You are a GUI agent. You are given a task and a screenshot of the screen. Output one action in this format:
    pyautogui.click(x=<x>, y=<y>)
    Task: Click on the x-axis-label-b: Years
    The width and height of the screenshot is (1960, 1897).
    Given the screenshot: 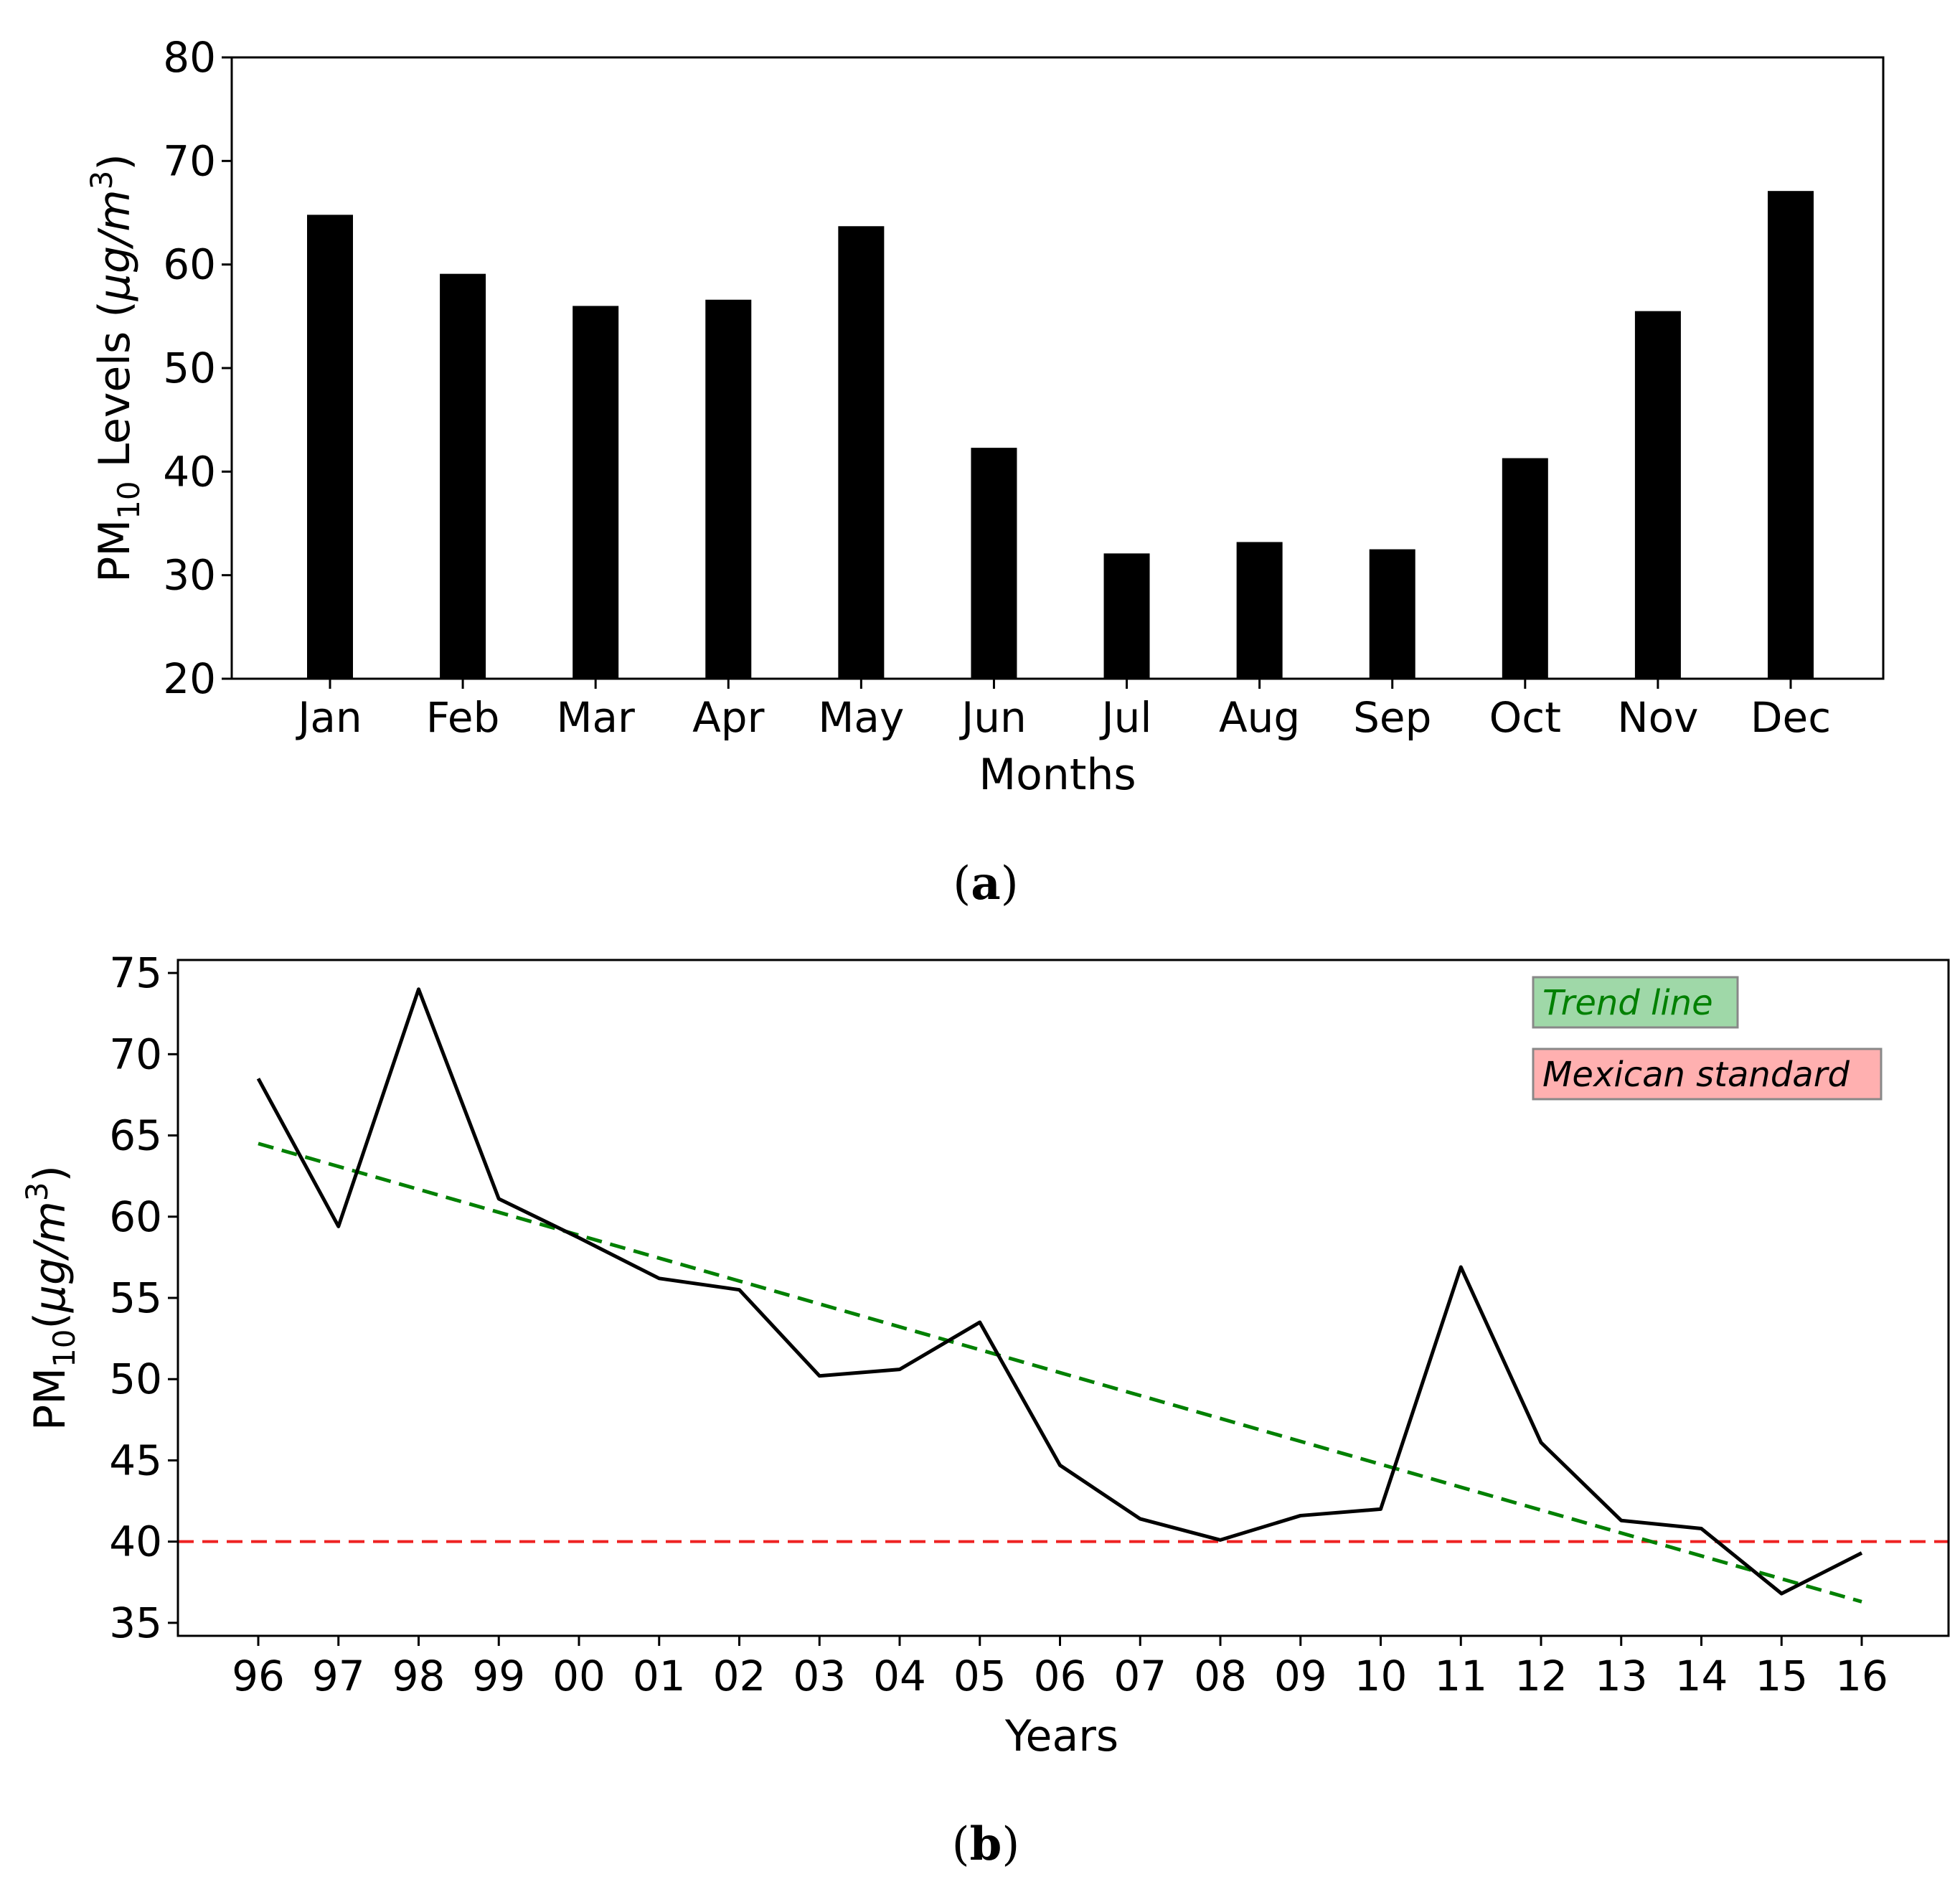 What is the action you would take?
    pyautogui.click(x=1061, y=1736)
    